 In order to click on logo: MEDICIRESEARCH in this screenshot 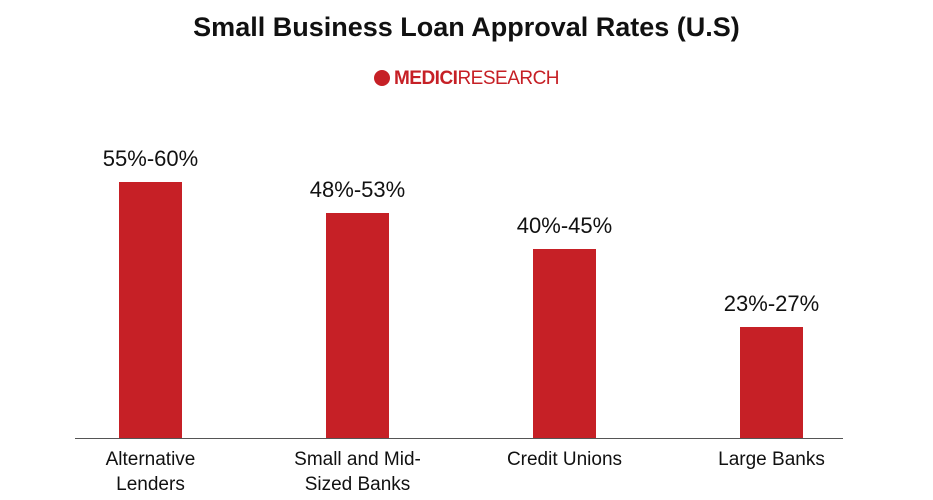, I will do `click(466, 79)`.